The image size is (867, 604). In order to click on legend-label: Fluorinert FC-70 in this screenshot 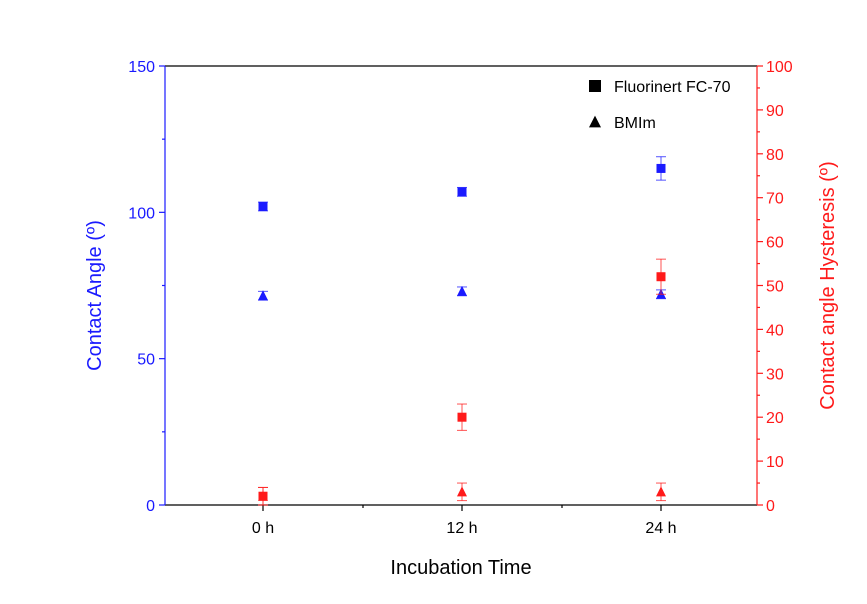, I will do `click(672, 87)`.